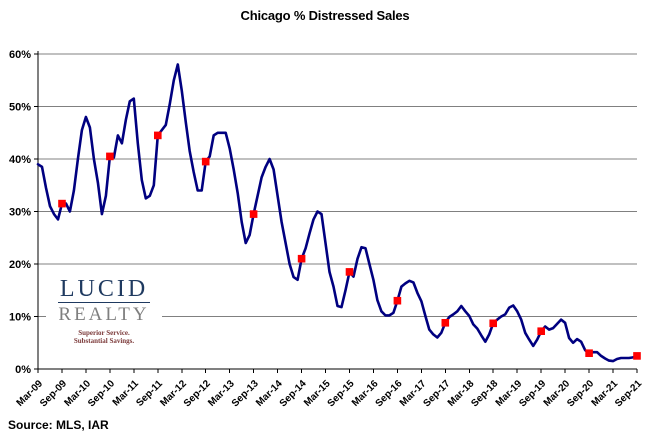  I want to click on source-note: Source: MLS, IAR, so click(58, 425).